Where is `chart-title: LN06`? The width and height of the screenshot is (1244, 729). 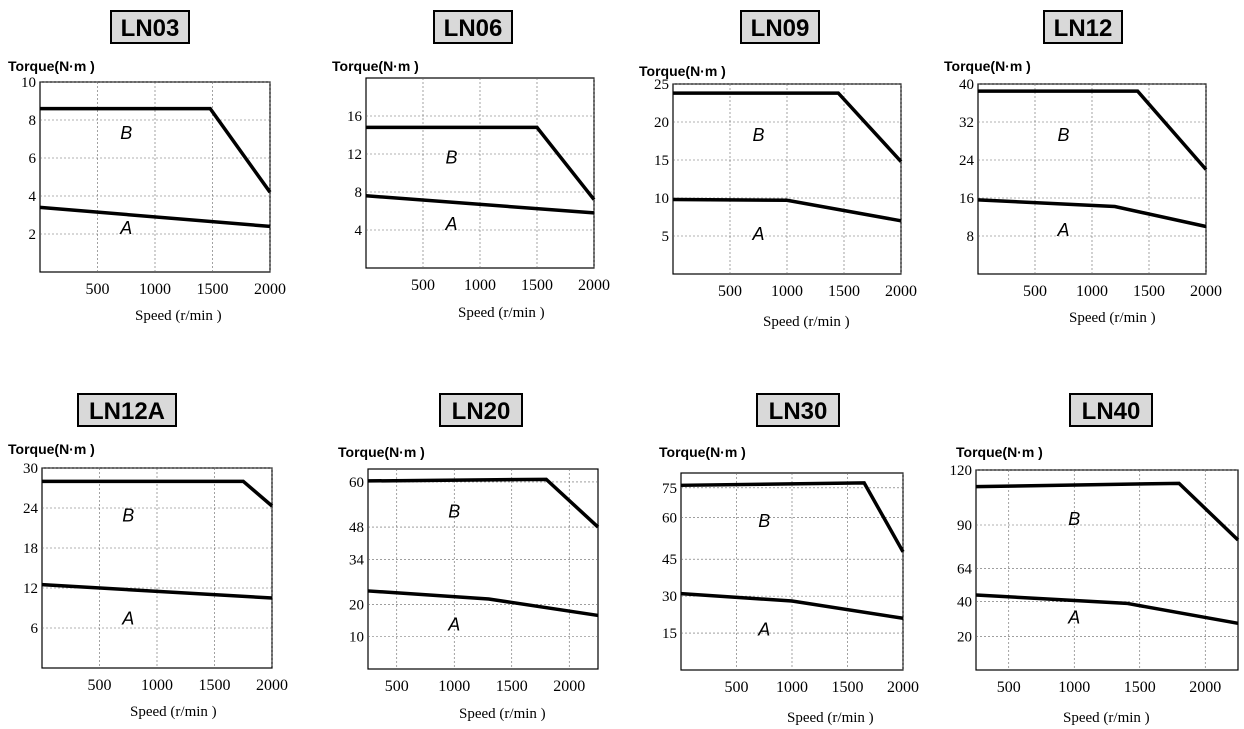 chart-title: LN06 is located at coordinates (473, 27).